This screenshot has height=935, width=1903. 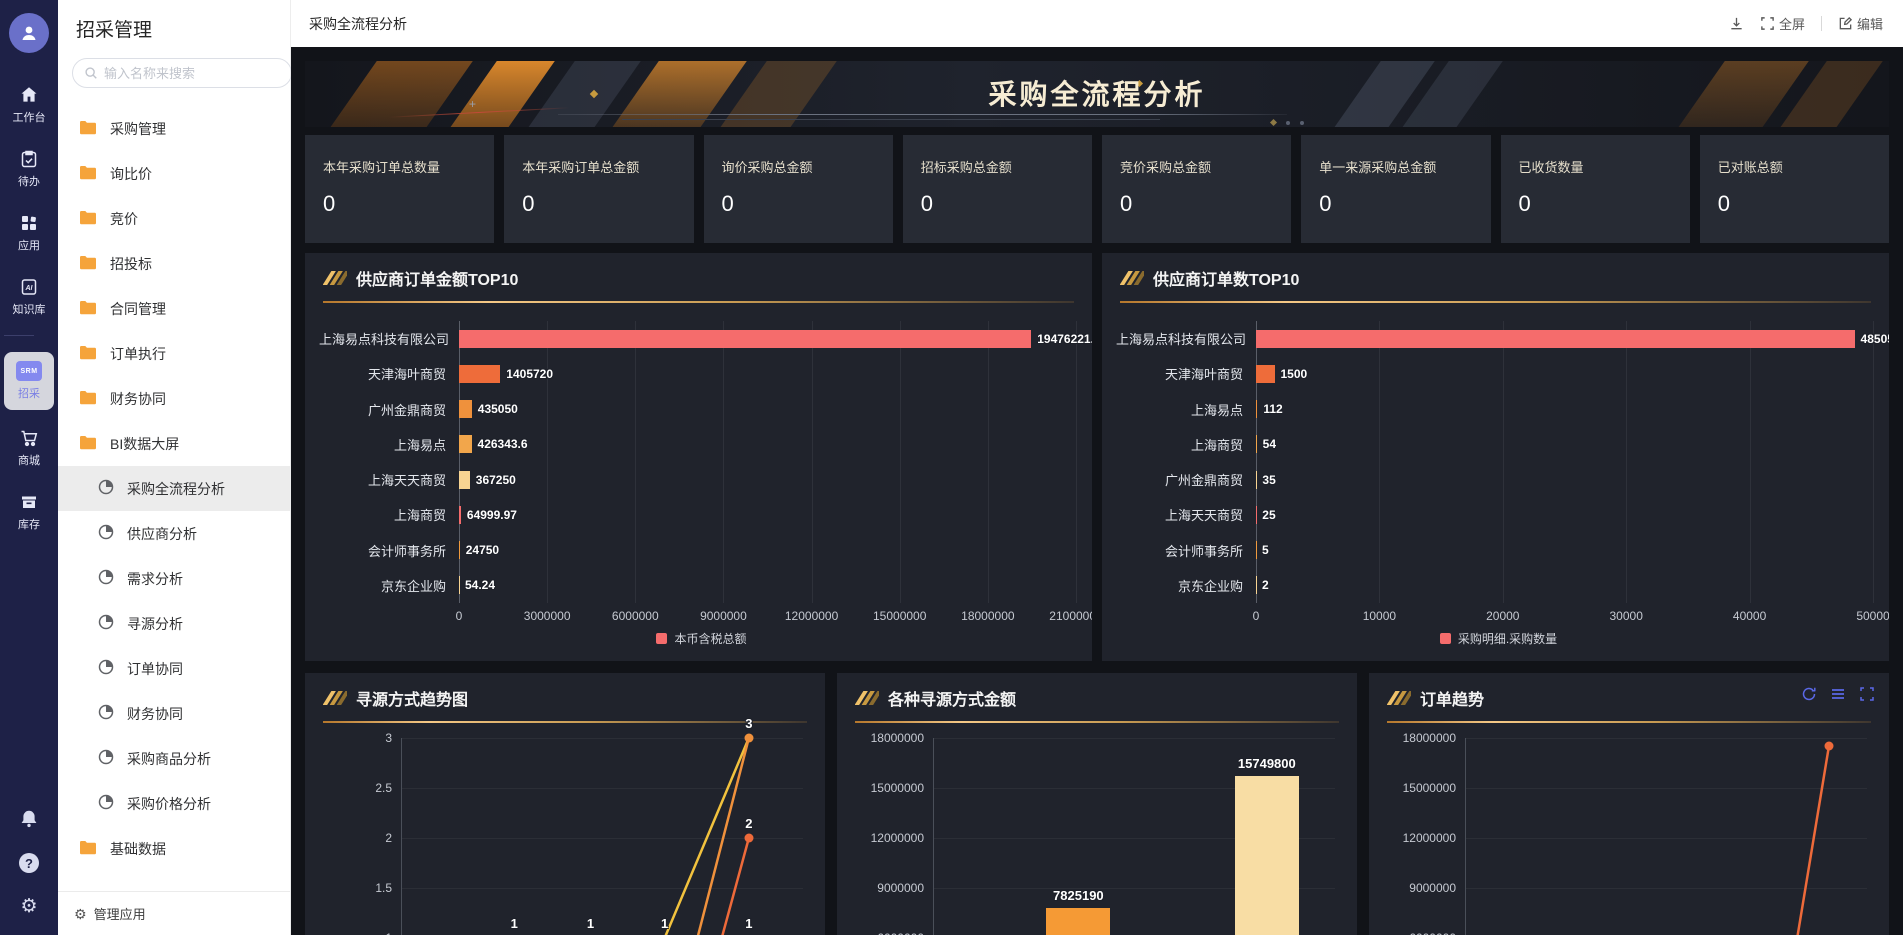 What do you see at coordinates (174, 533) in the screenshot?
I see `sidebar-item-供应商分析: 供应商分析` at bounding box center [174, 533].